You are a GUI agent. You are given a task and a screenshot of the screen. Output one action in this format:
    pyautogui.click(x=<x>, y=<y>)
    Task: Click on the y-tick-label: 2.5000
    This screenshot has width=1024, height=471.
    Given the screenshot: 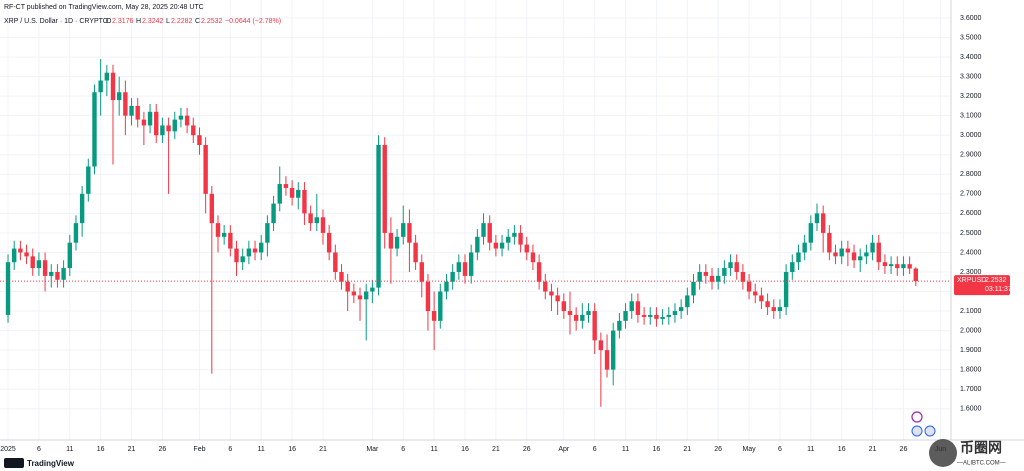 What is the action you would take?
    pyautogui.click(x=971, y=233)
    